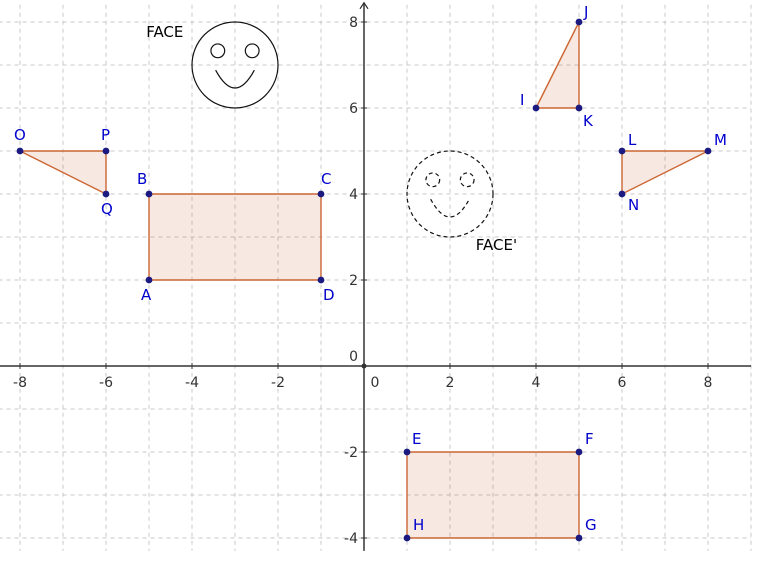 This screenshot has height=562, width=761. I want to click on origin-y-label: 0, so click(353, 357).